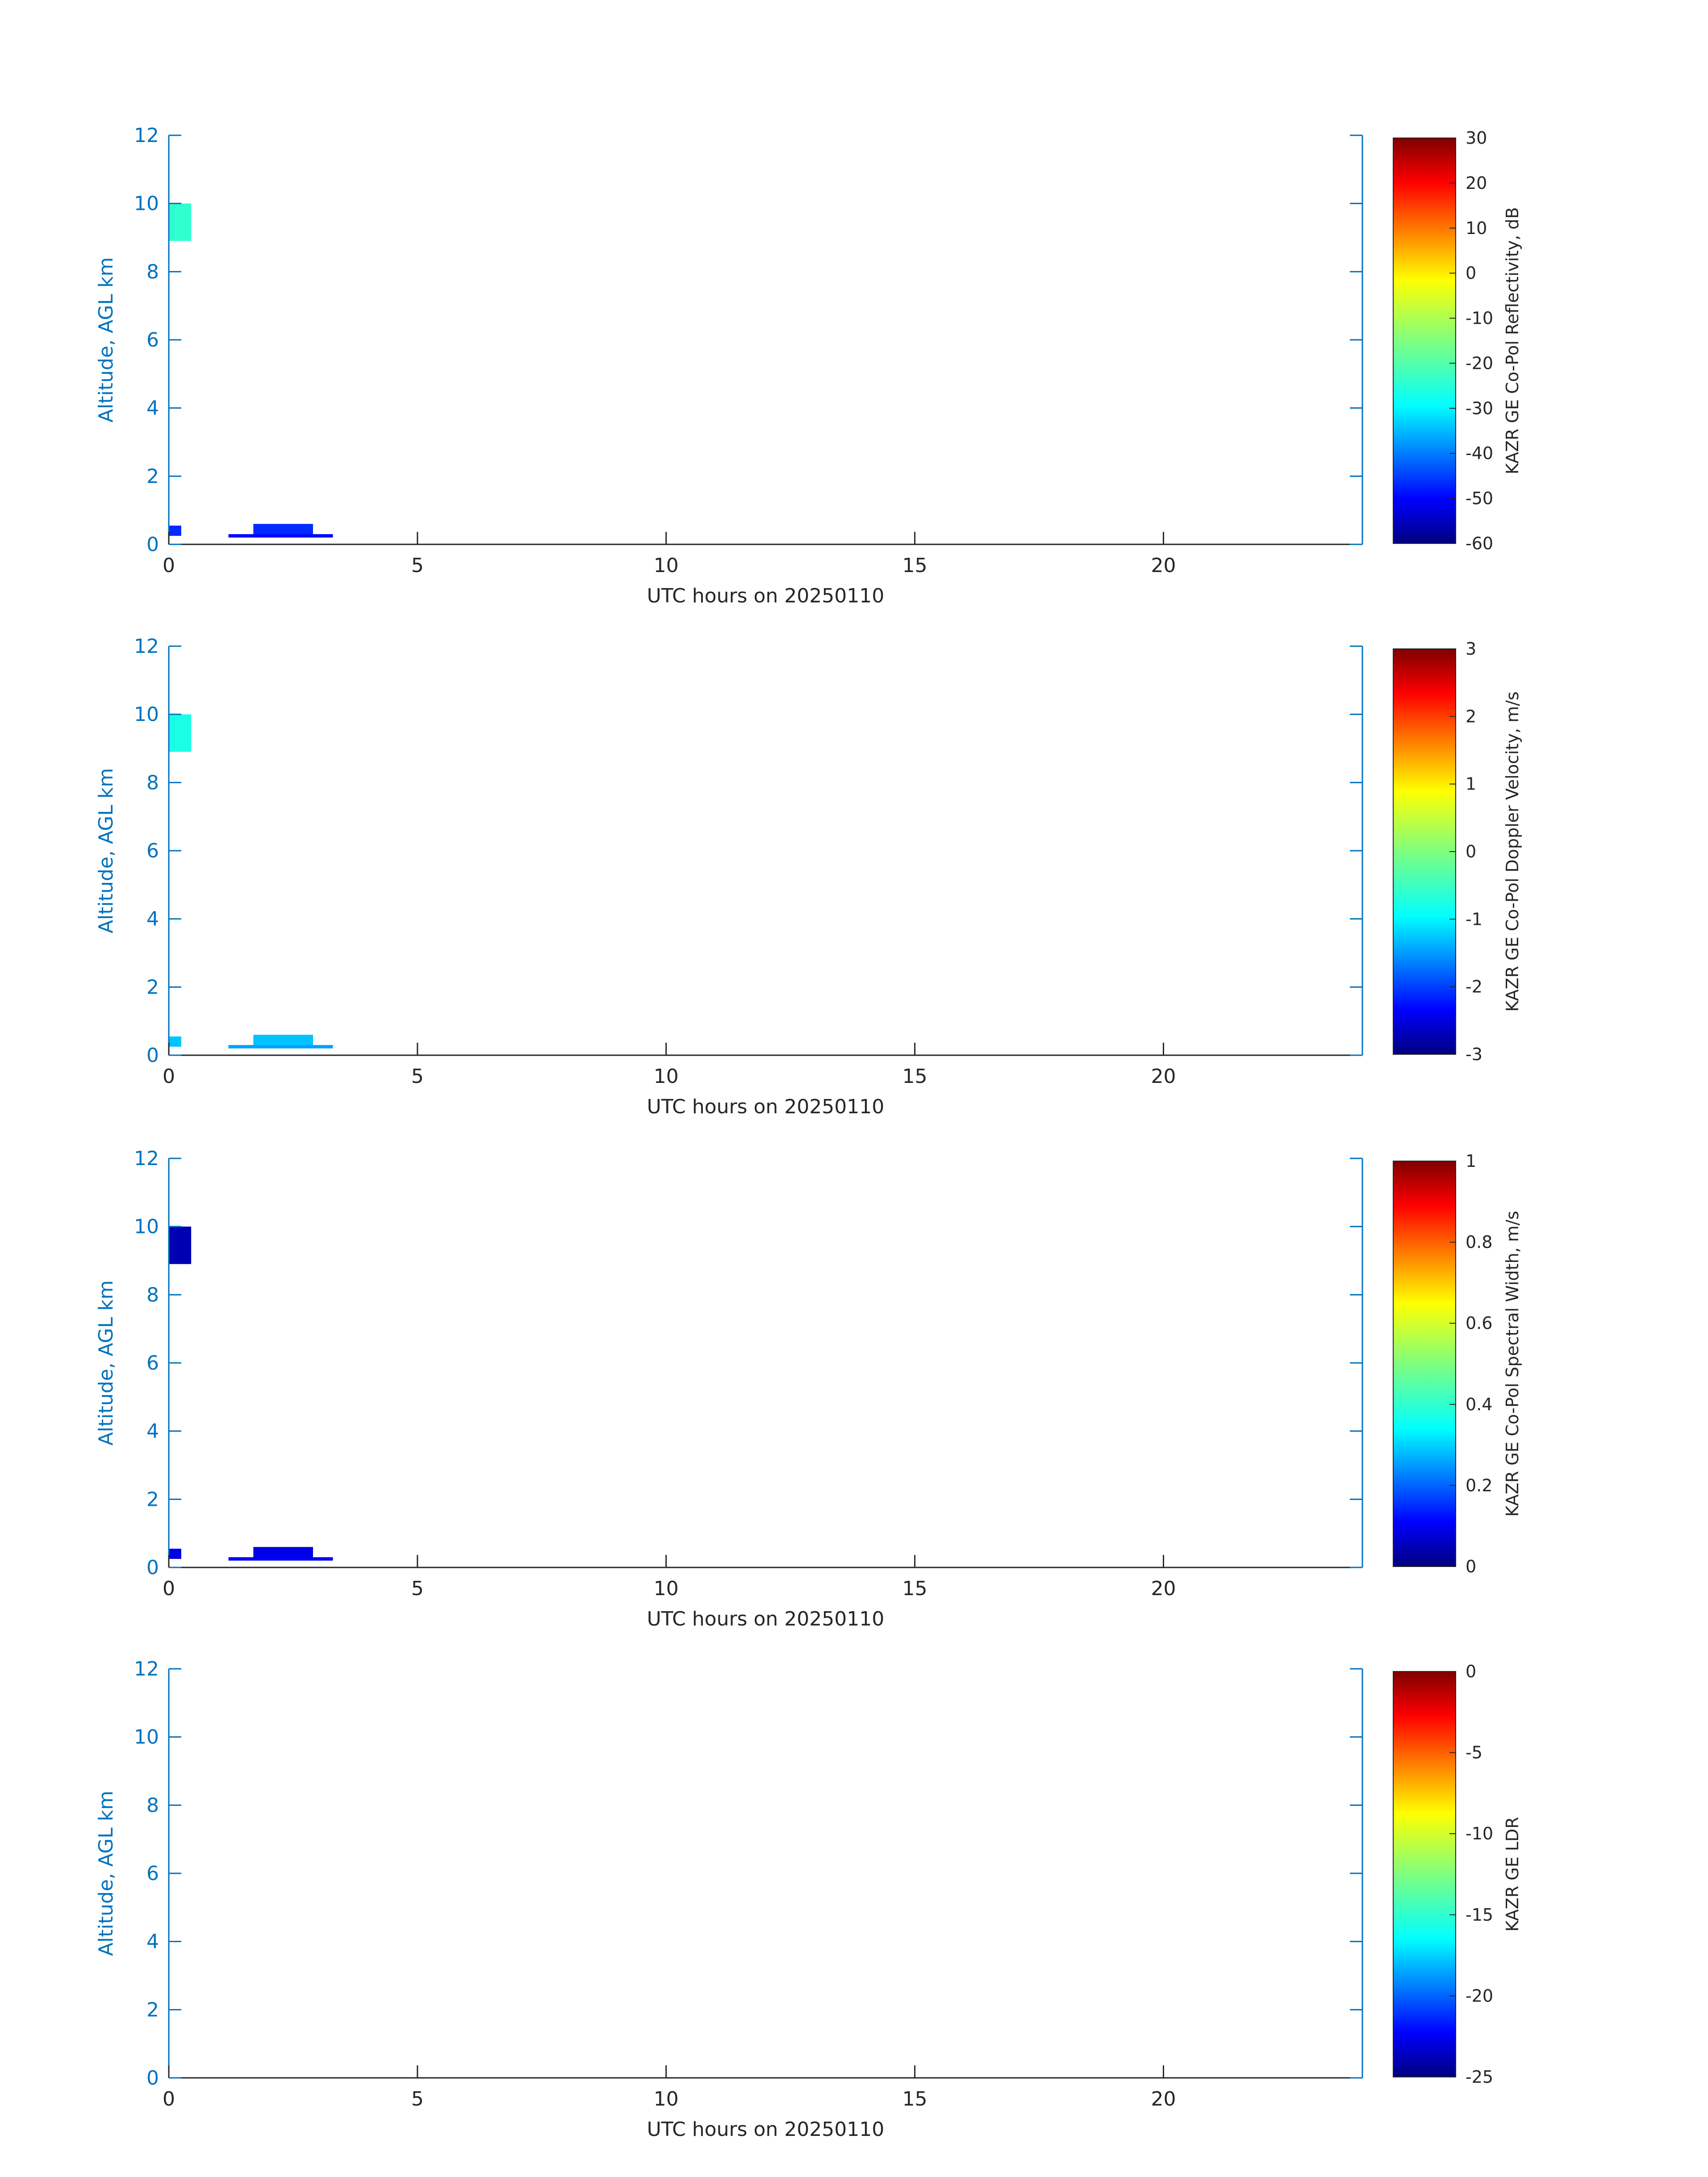 The width and height of the screenshot is (1708, 2177). I want to click on colorbar-tick-label: -30, so click(1479, 408).